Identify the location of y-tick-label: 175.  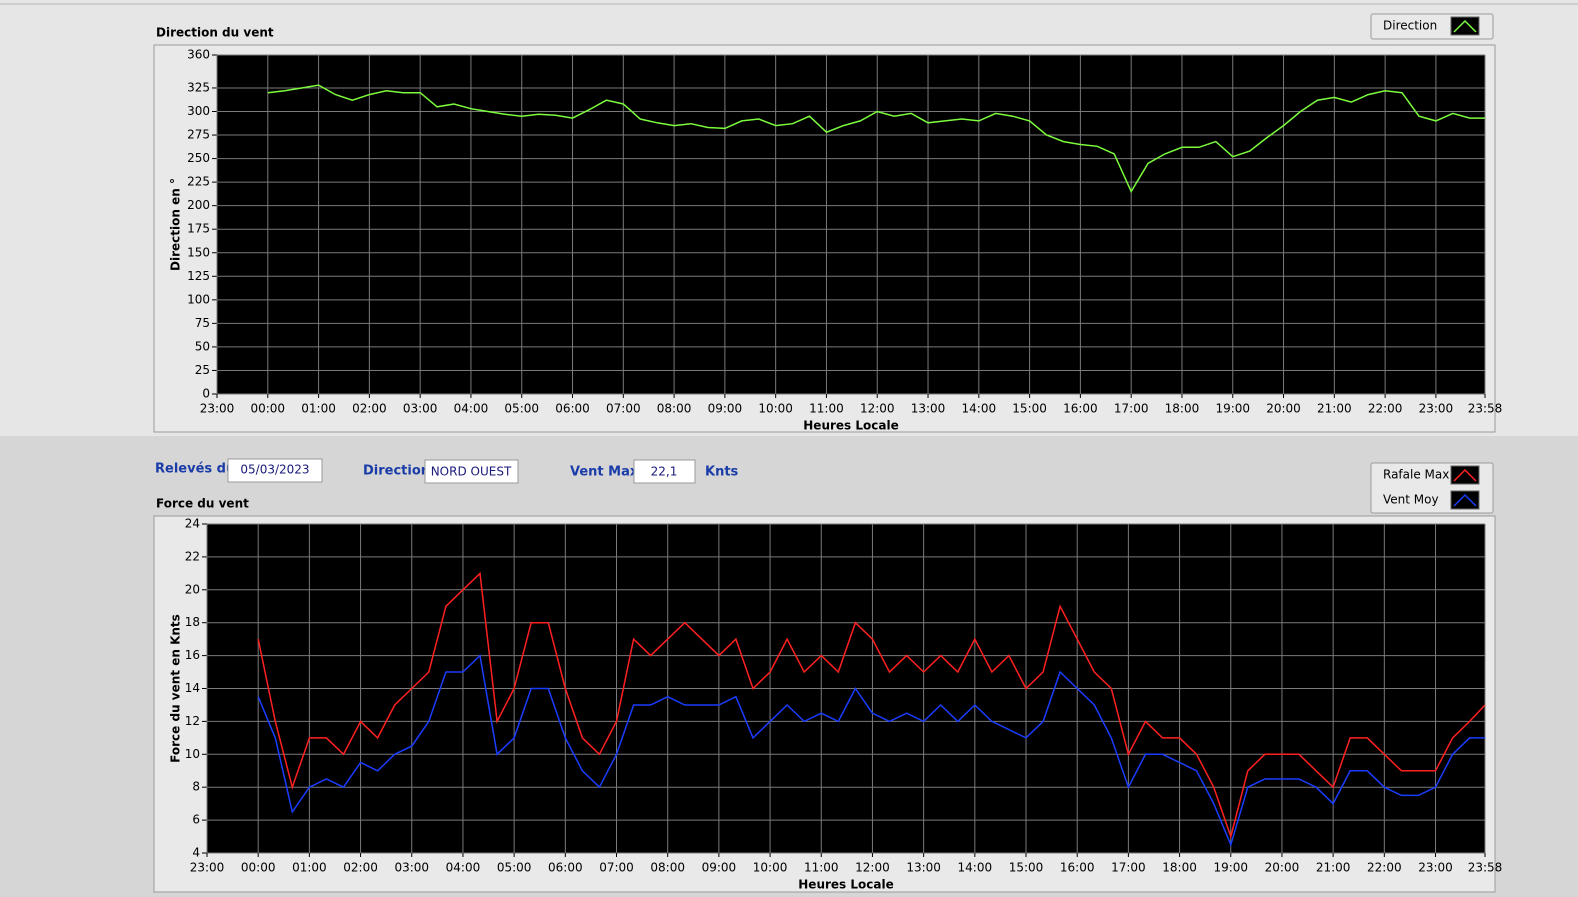
(198, 229).